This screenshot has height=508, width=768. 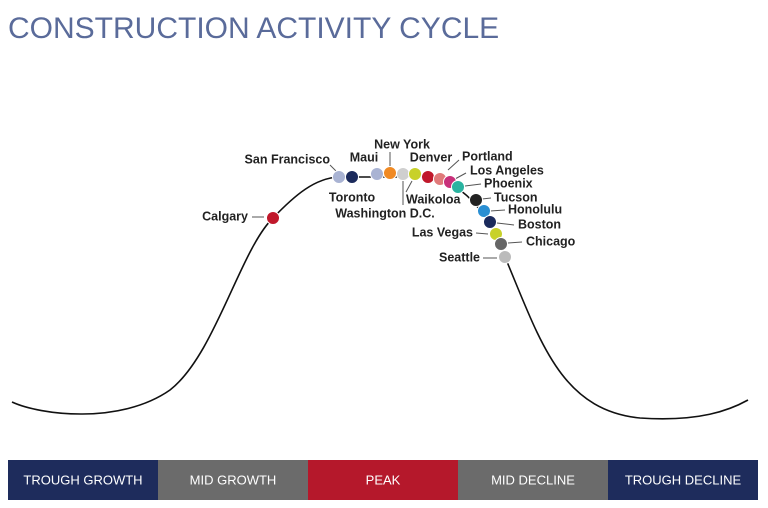 What do you see at coordinates (551, 241) in the screenshot?
I see `city-label: Chicago` at bounding box center [551, 241].